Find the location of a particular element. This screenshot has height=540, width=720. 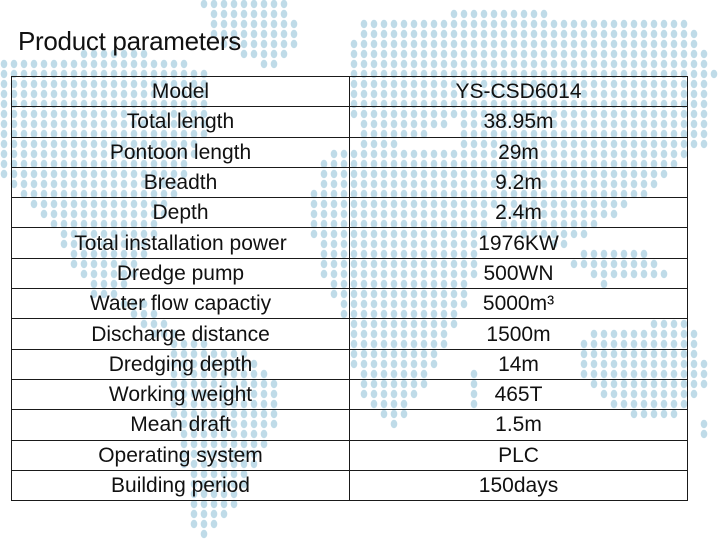

slide-title: Product parameters is located at coordinates (129, 41).